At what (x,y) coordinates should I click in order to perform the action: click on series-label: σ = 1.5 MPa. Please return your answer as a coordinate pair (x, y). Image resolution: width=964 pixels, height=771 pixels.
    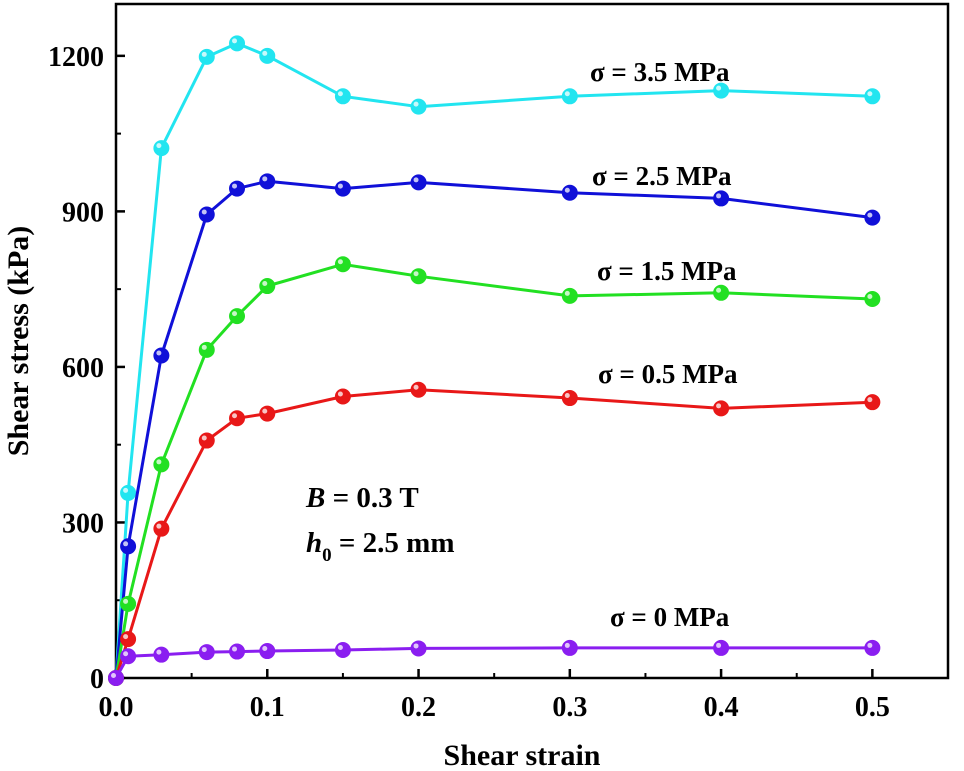
    Looking at the image, I should click on (667, 271).